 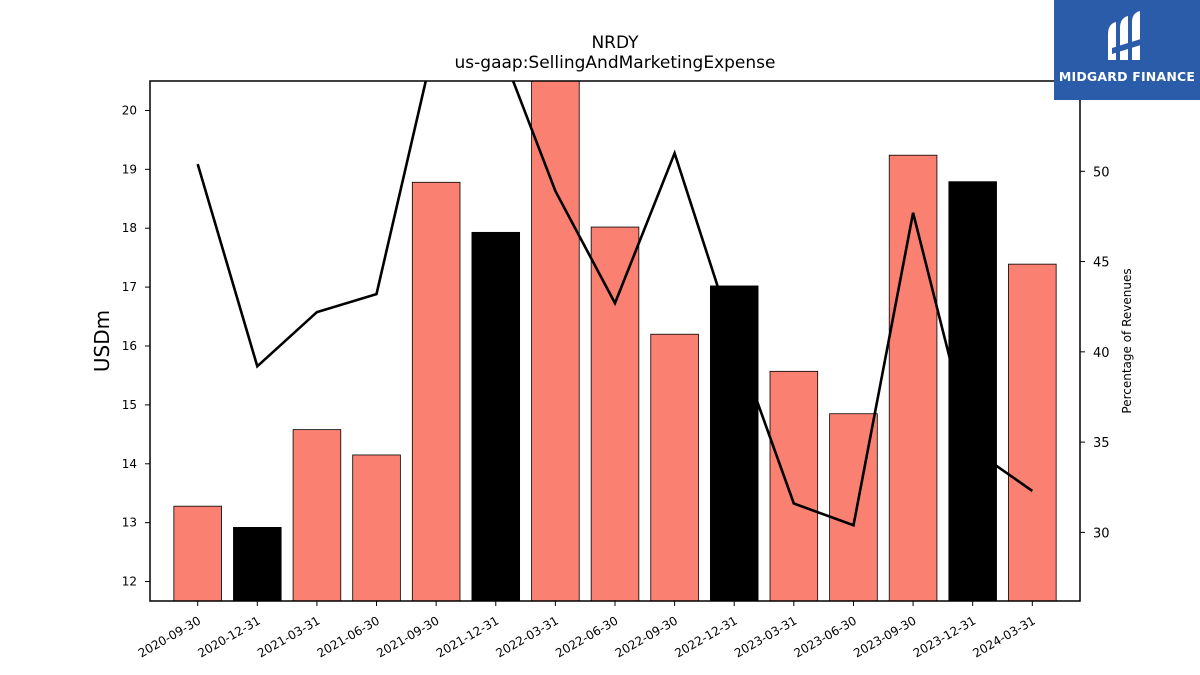 What do you see at coordinates (407, 636) in the screenshot?
I see `x-tick-label: 2021-09-30` at bounding box center [407, 636].